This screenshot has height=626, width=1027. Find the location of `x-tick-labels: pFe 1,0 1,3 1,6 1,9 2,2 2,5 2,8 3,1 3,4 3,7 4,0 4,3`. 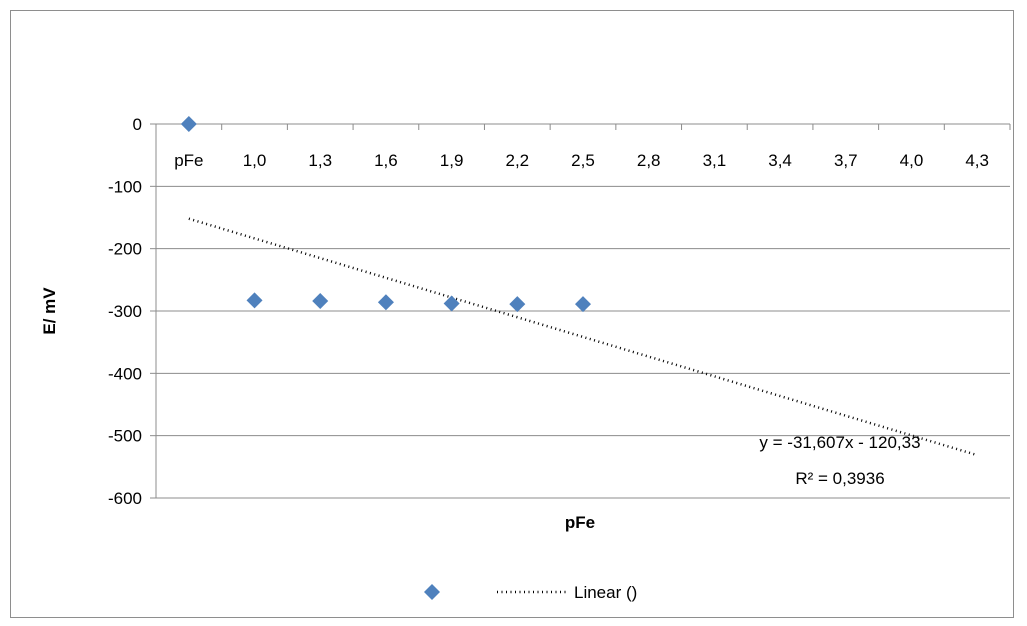

x-tick-labels: pFe 1,0 1,3 1,6 1,9 2,2 2,5 2,8 3,1 3,4 3,7 4,0 4,3 is located at coordinates (581, 160).